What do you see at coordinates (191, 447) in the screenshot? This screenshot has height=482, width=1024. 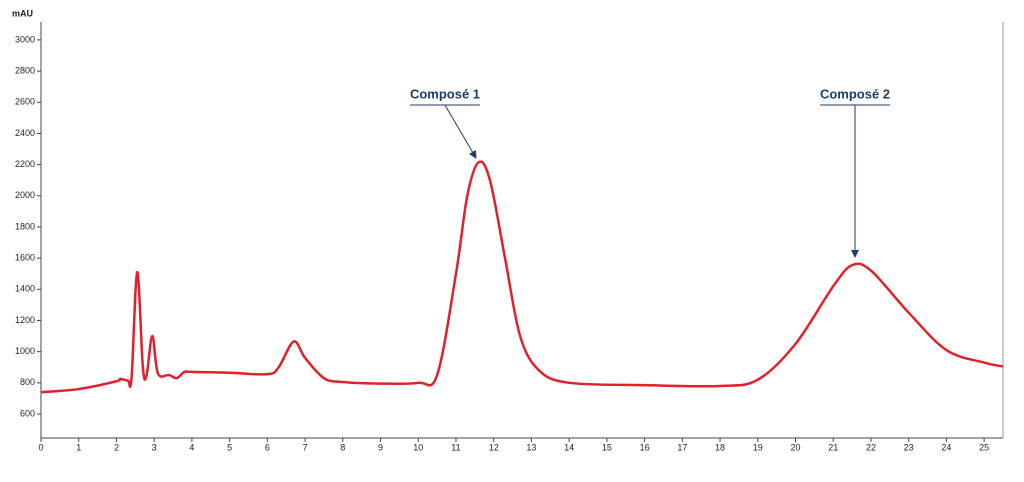 I see `x-tick-label: 4` at bounding box center [191, 447].